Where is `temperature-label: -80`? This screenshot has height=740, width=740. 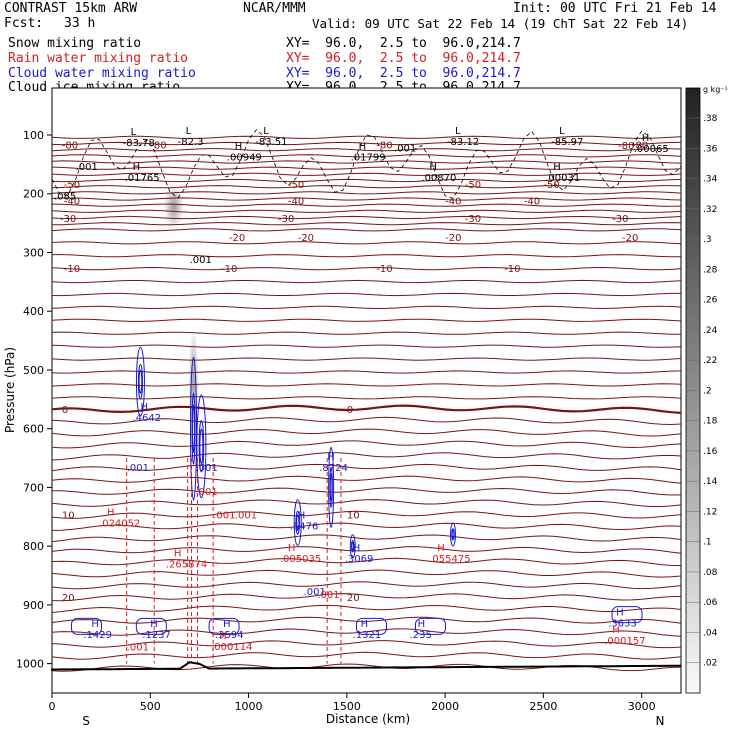 temperature-label: -80 is located at coordinates (158, 146).